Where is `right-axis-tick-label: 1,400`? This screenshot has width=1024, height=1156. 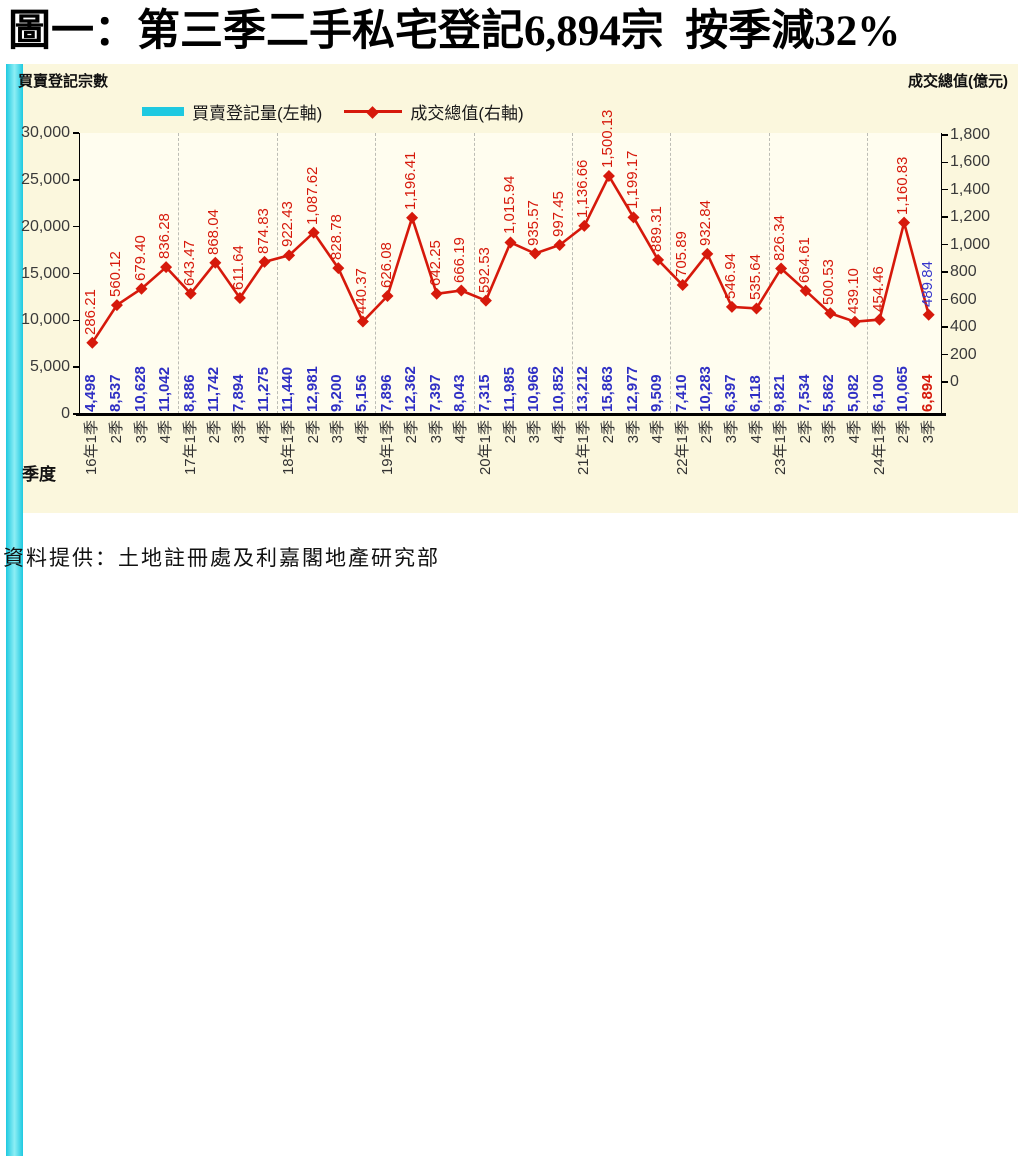 right-axis-tick-label: 1,400 is located at coordinates (970, 189).